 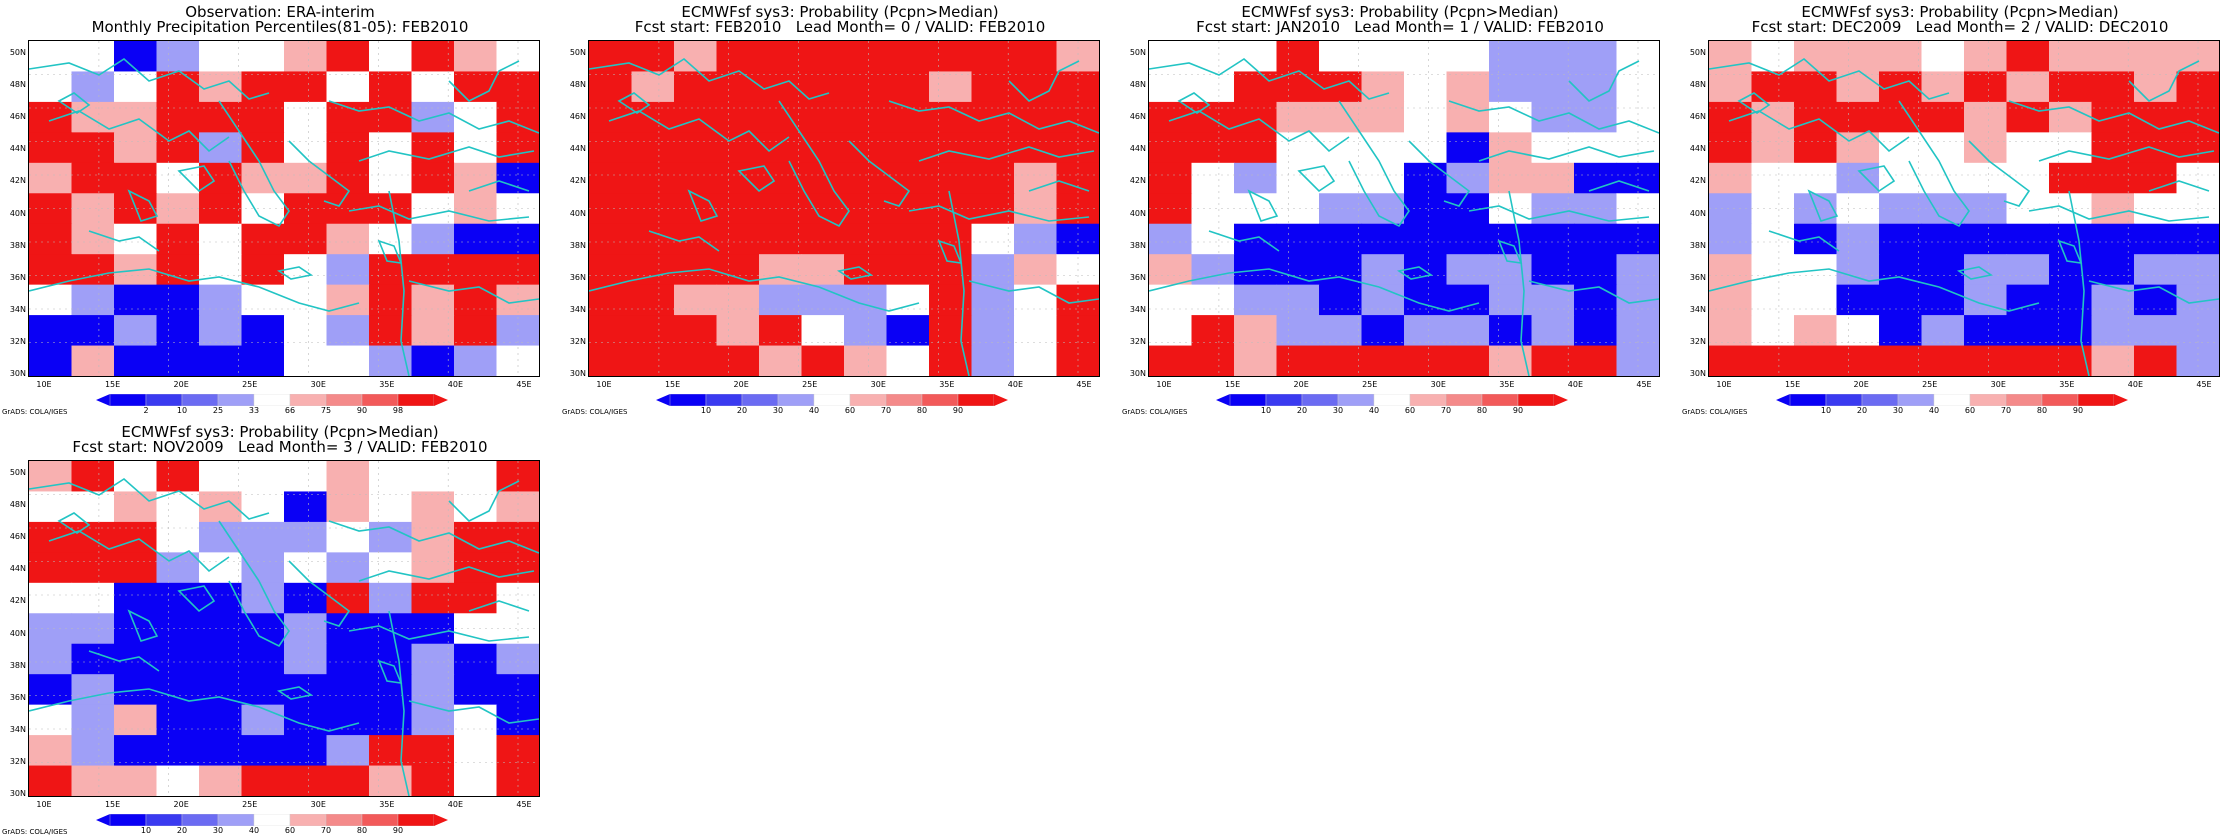 What do you see at coordinates (35, 832) in the screenshot?
I see `grads-credit: GrADS: COLA/IGES` at bounding box center [35, 832].